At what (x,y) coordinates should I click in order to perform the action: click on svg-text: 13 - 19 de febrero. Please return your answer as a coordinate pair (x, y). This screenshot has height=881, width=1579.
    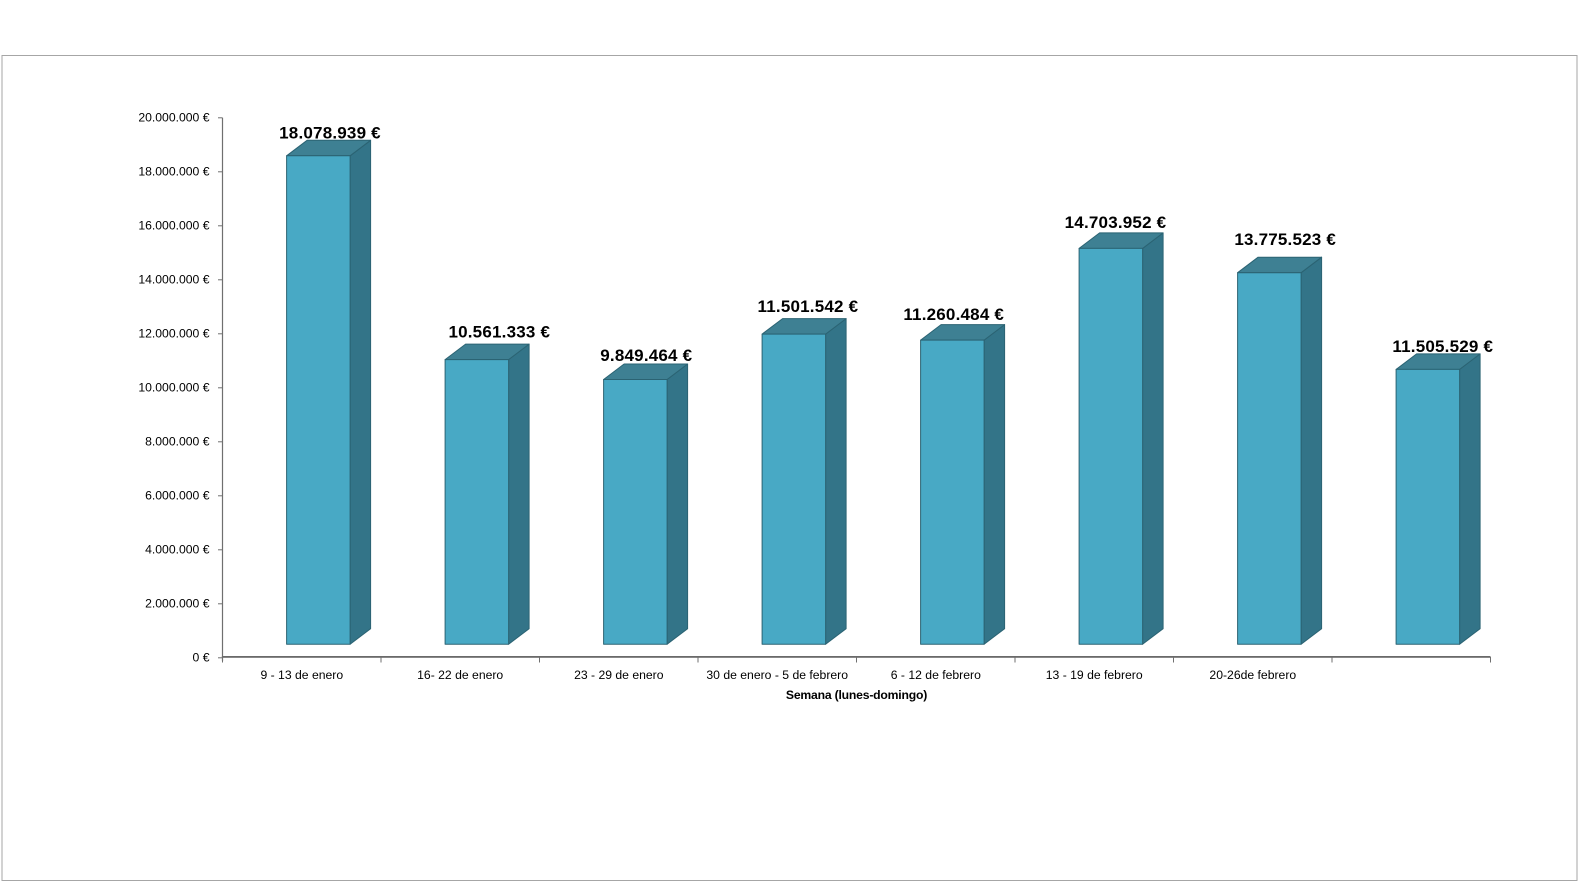
    Looking at the image, I should click on (1094, 675).